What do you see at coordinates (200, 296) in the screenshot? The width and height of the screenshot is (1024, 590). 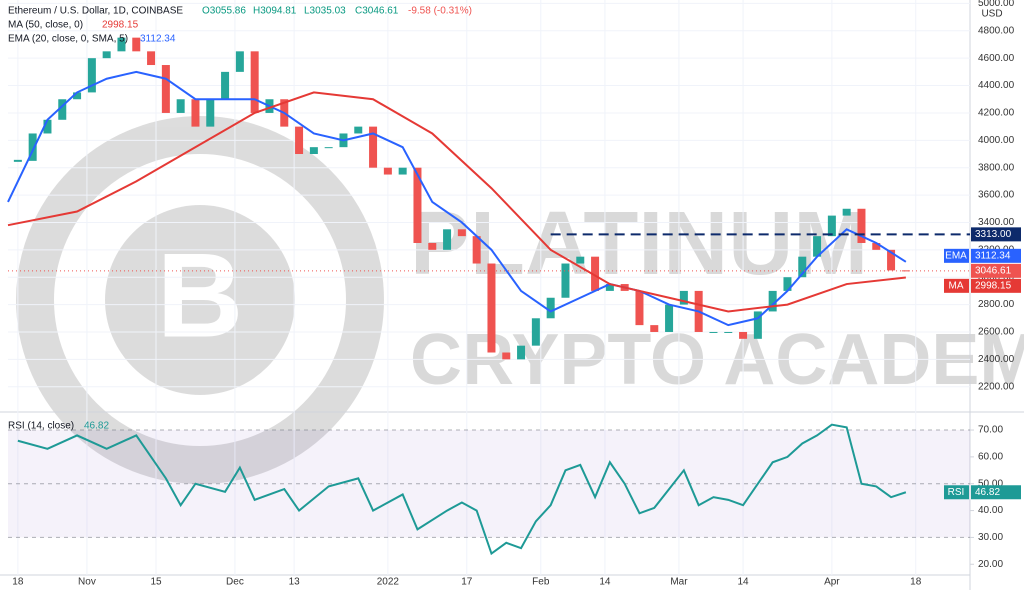 I see `watermark-symbol: B` at bounding box center [200, 296].